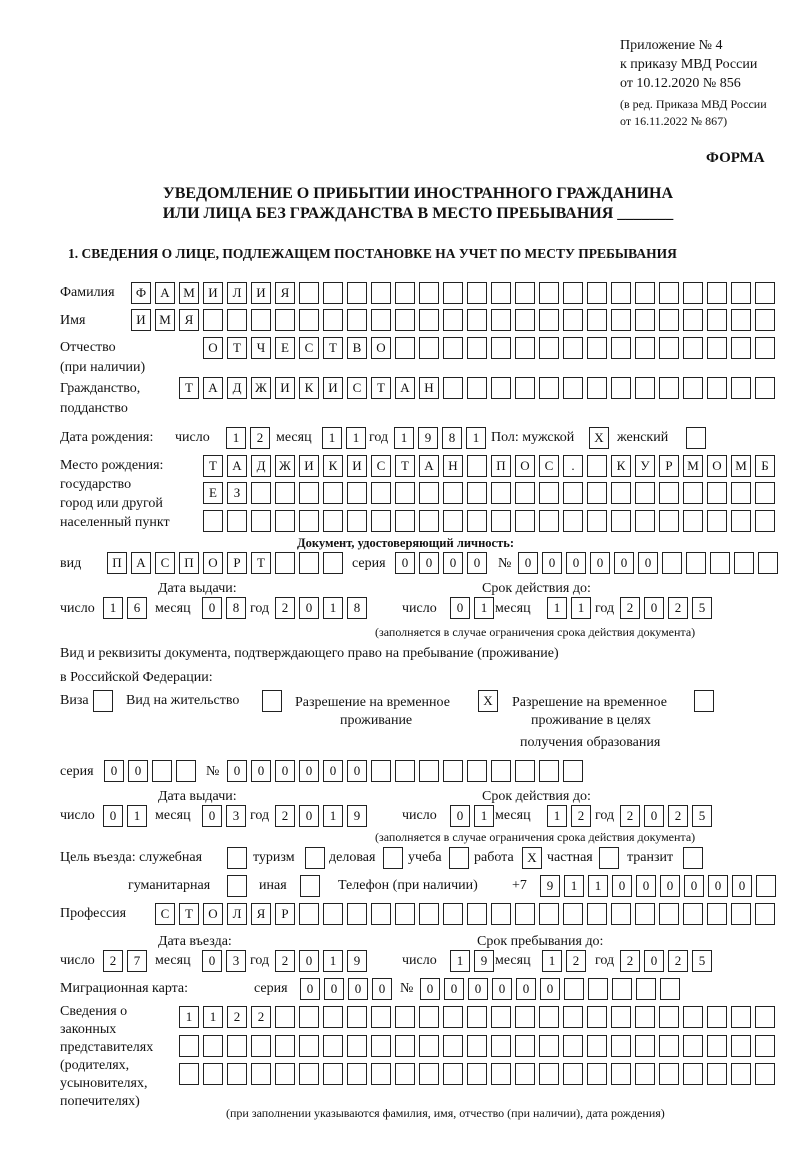  I want to click on stay-year-char-box: 5, so click(702, 961).